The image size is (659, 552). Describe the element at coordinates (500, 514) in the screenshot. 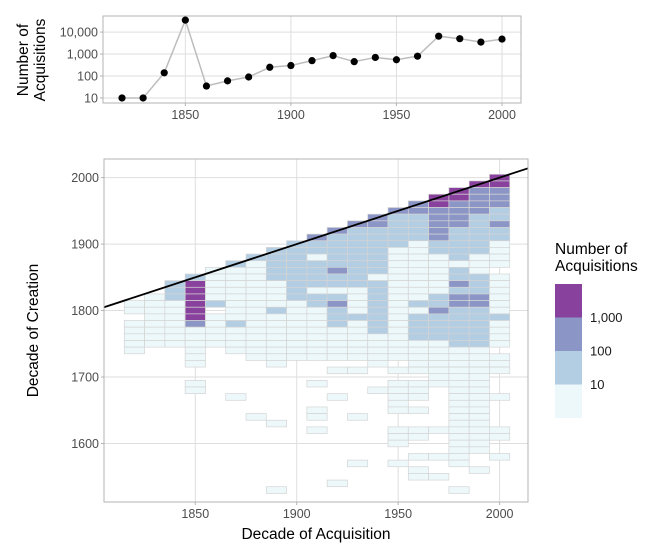

I see `x-tick-label: 2000` at that location.